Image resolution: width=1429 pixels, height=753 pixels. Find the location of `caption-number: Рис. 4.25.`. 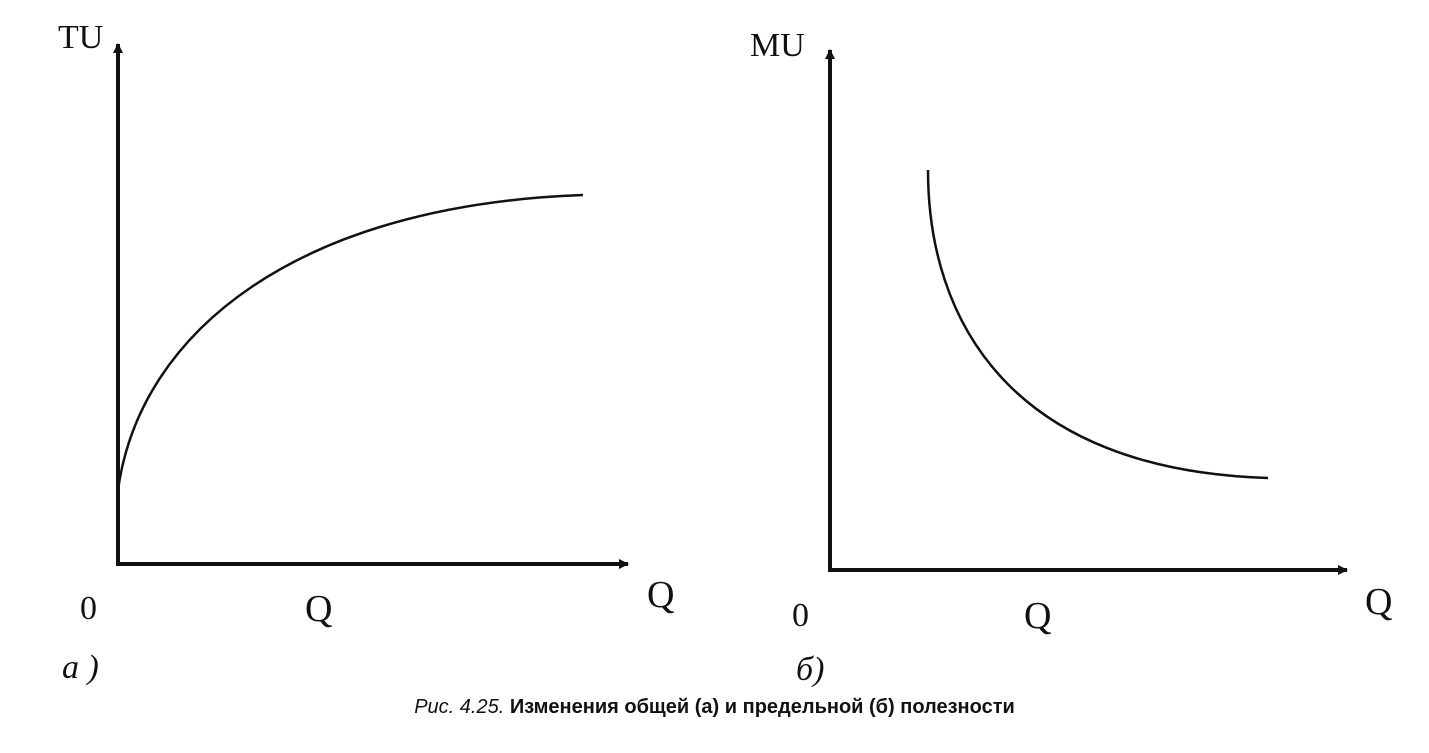

caption-number: Рис. 4.25. is located at coordinates (459, 707).